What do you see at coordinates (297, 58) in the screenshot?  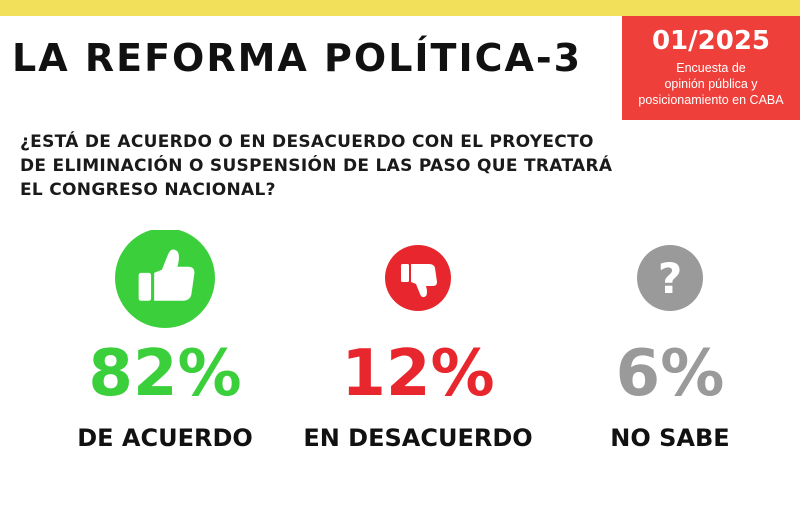 I see `page-title: LA REFORMA POLÍTICA-3` at bounding box center [297, 58].